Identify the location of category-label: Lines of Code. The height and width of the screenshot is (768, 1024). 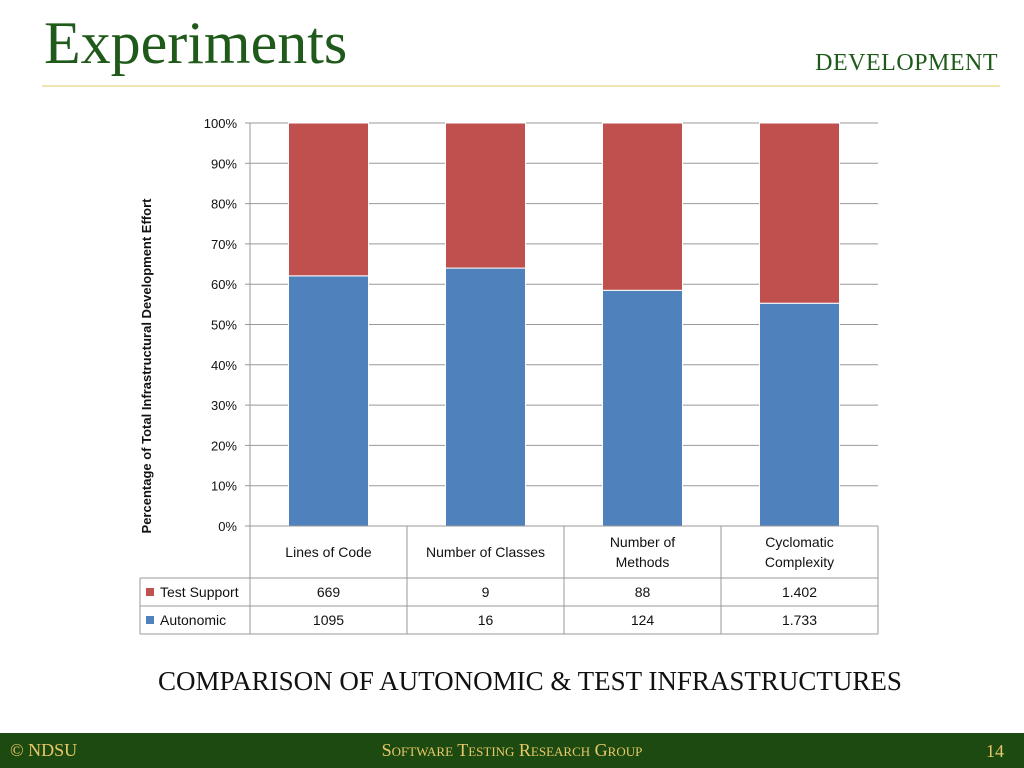
(328, 552).